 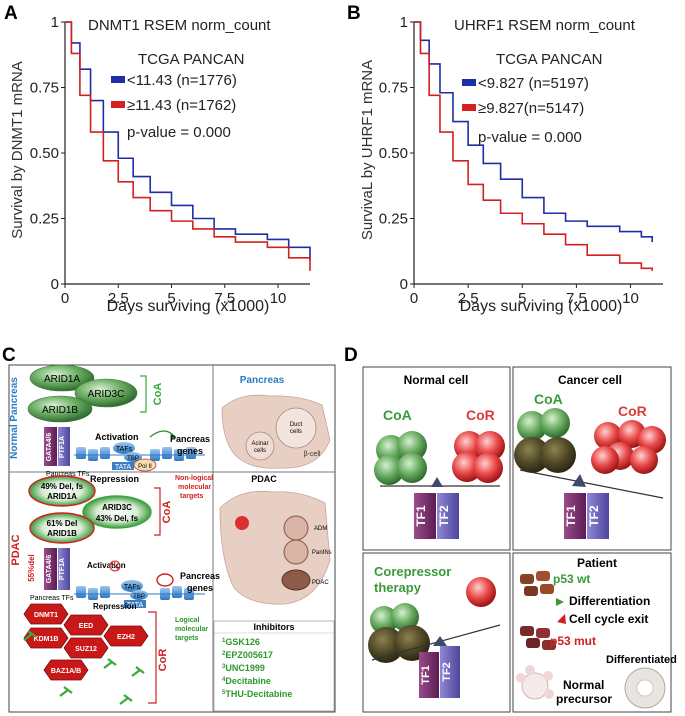 I want to click on adm-label: ADM, so click(x=320, y=529).